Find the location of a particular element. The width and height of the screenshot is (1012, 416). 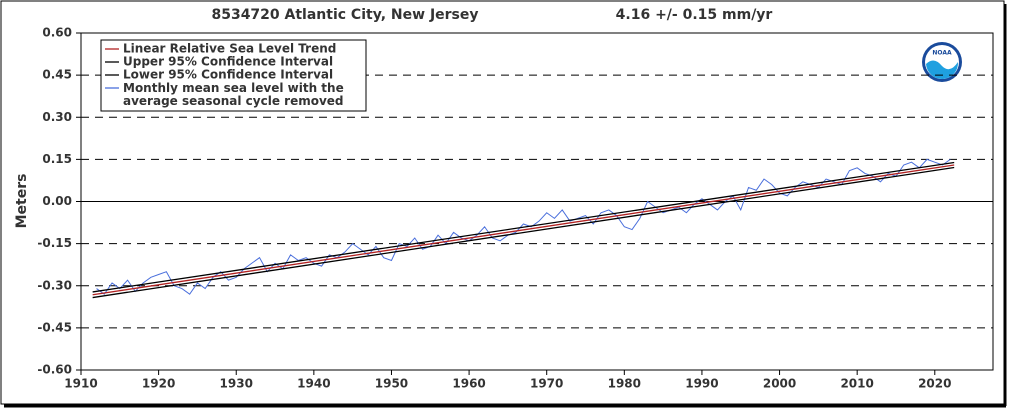

legend-box is located at coordinates (233, 75).